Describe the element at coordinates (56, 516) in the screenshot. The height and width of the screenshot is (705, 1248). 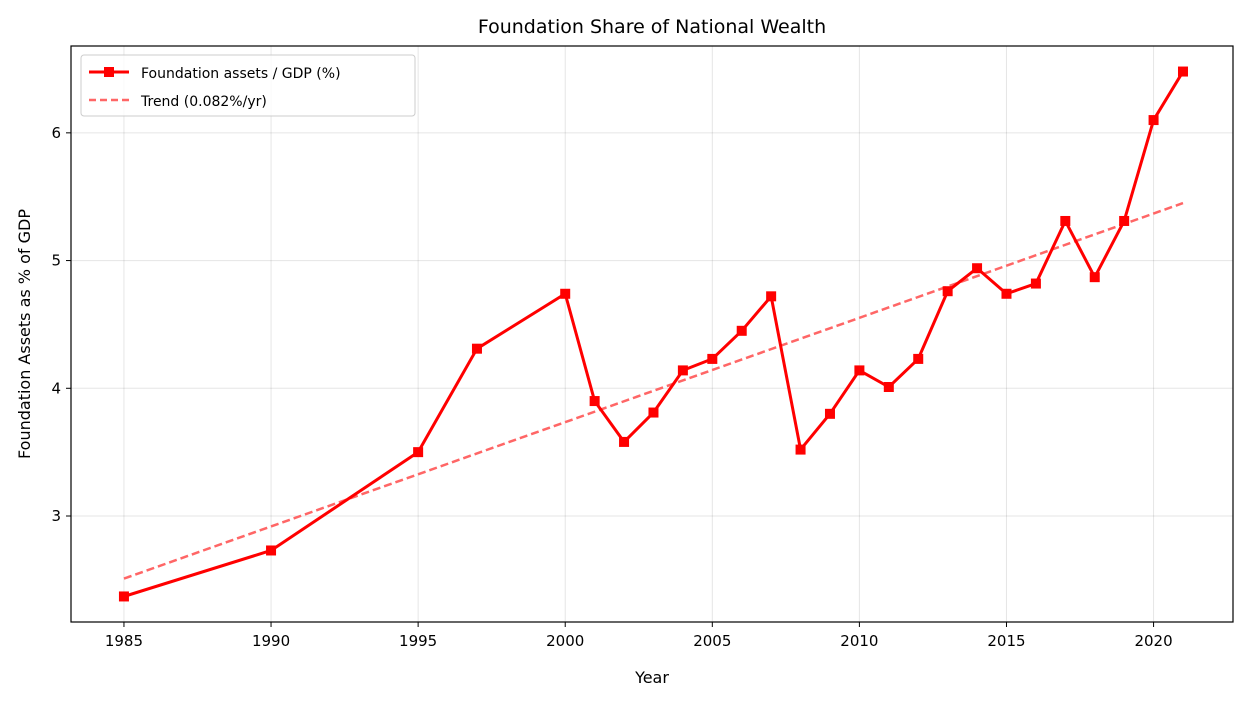
I see `y-tick-label: 3` at that location.